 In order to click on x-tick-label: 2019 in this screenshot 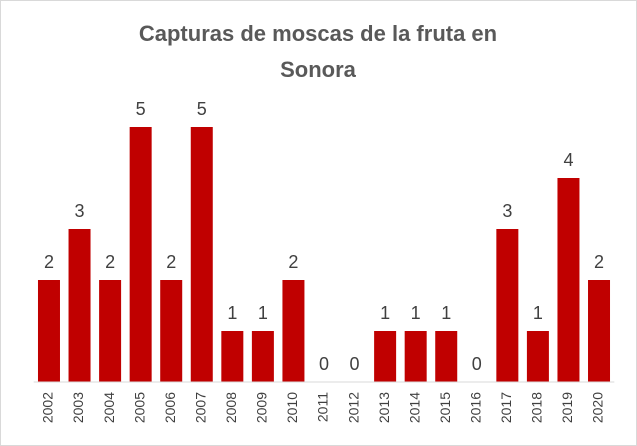, I will do `click(567, 407)`.